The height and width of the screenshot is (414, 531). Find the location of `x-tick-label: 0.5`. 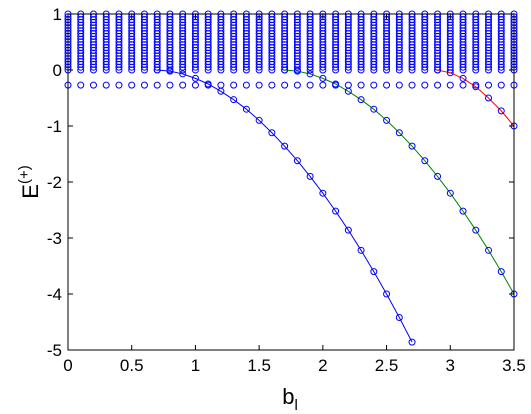

x-tick-label: 0.5 is located at coordinates (132, 365).